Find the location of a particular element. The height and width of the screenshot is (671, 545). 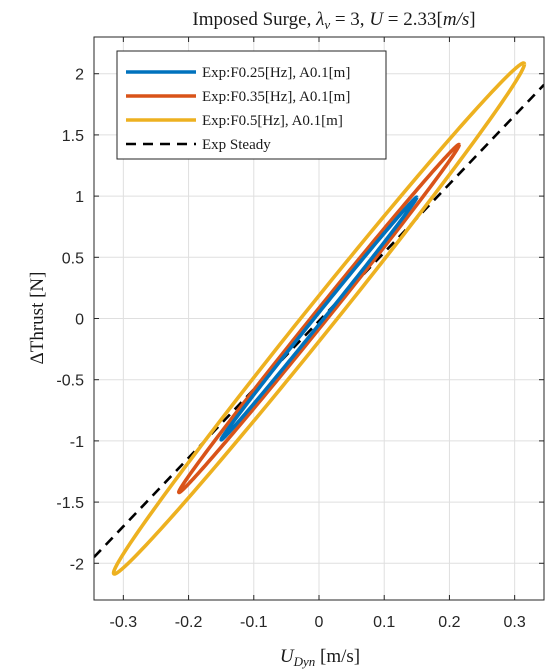

y-tick-label: -0.5 is located at coordinates (70, 381).